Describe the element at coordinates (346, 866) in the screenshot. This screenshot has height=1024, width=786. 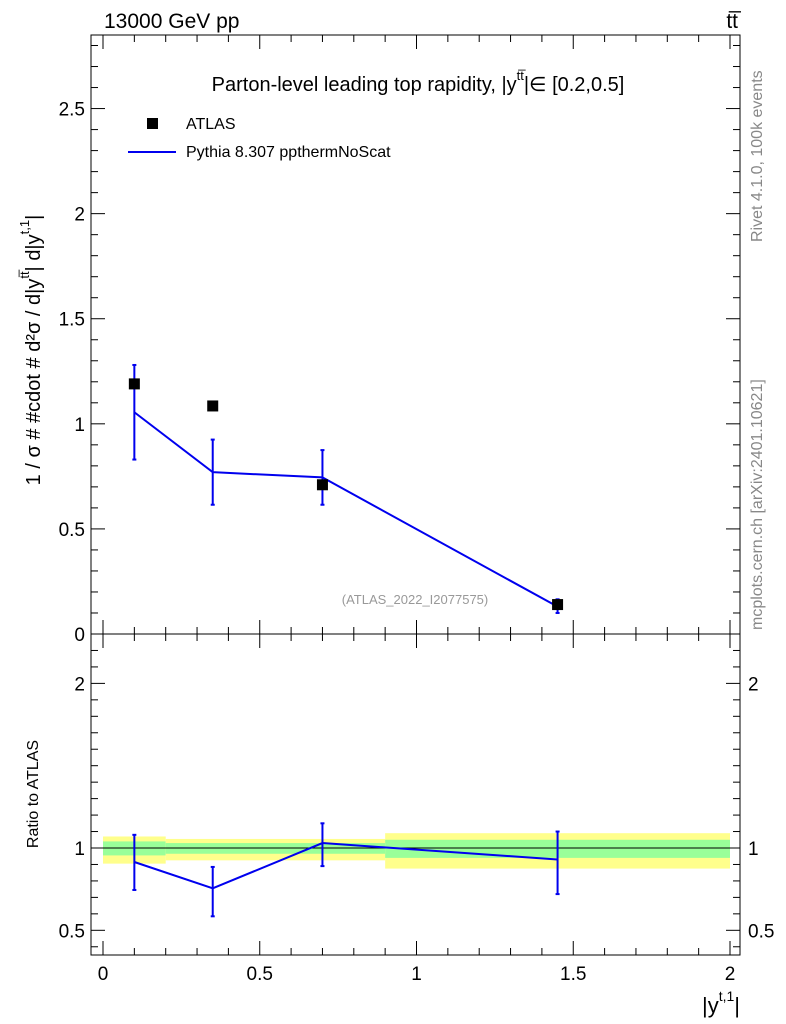
I see `ratio-mc-line` at that location.